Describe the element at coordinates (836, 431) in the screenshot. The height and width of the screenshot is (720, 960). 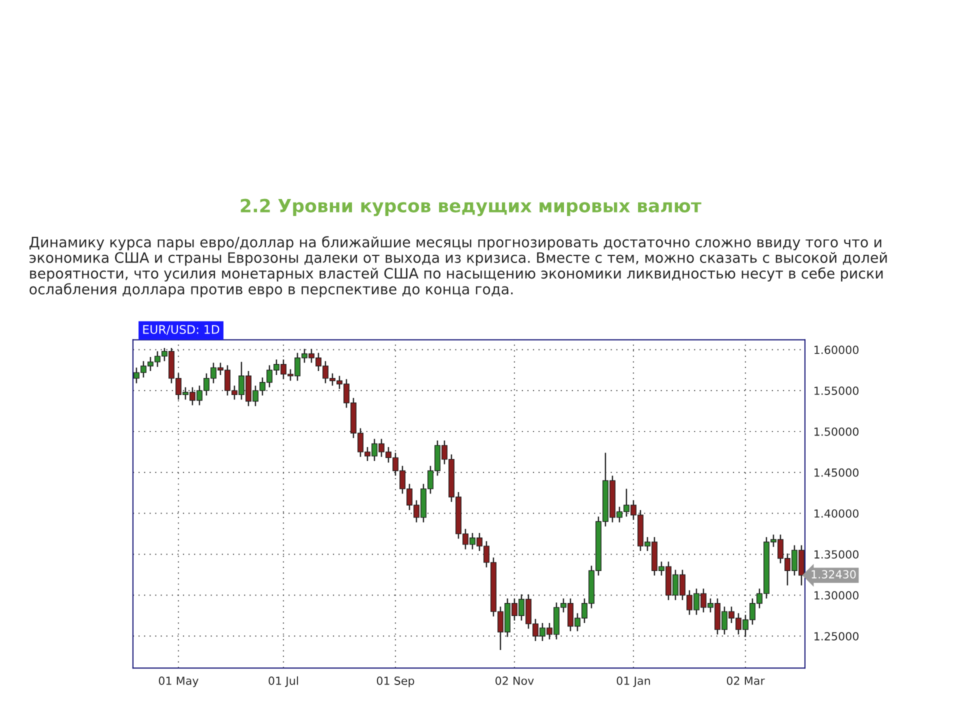
I see `y-tick-label: 1.50000` at that location.